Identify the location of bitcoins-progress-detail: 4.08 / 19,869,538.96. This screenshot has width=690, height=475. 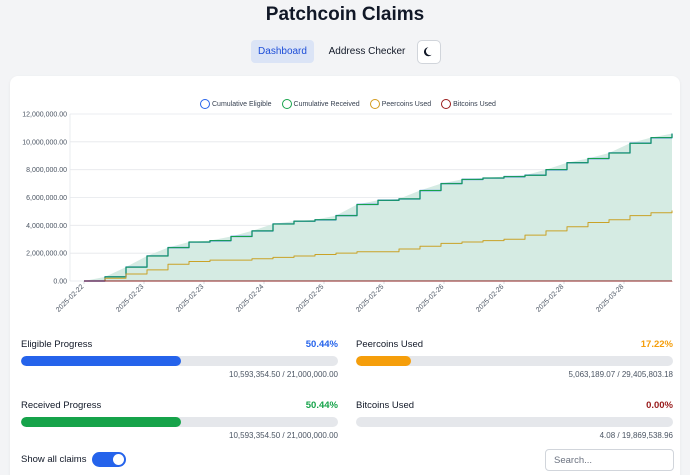
(636, 435).